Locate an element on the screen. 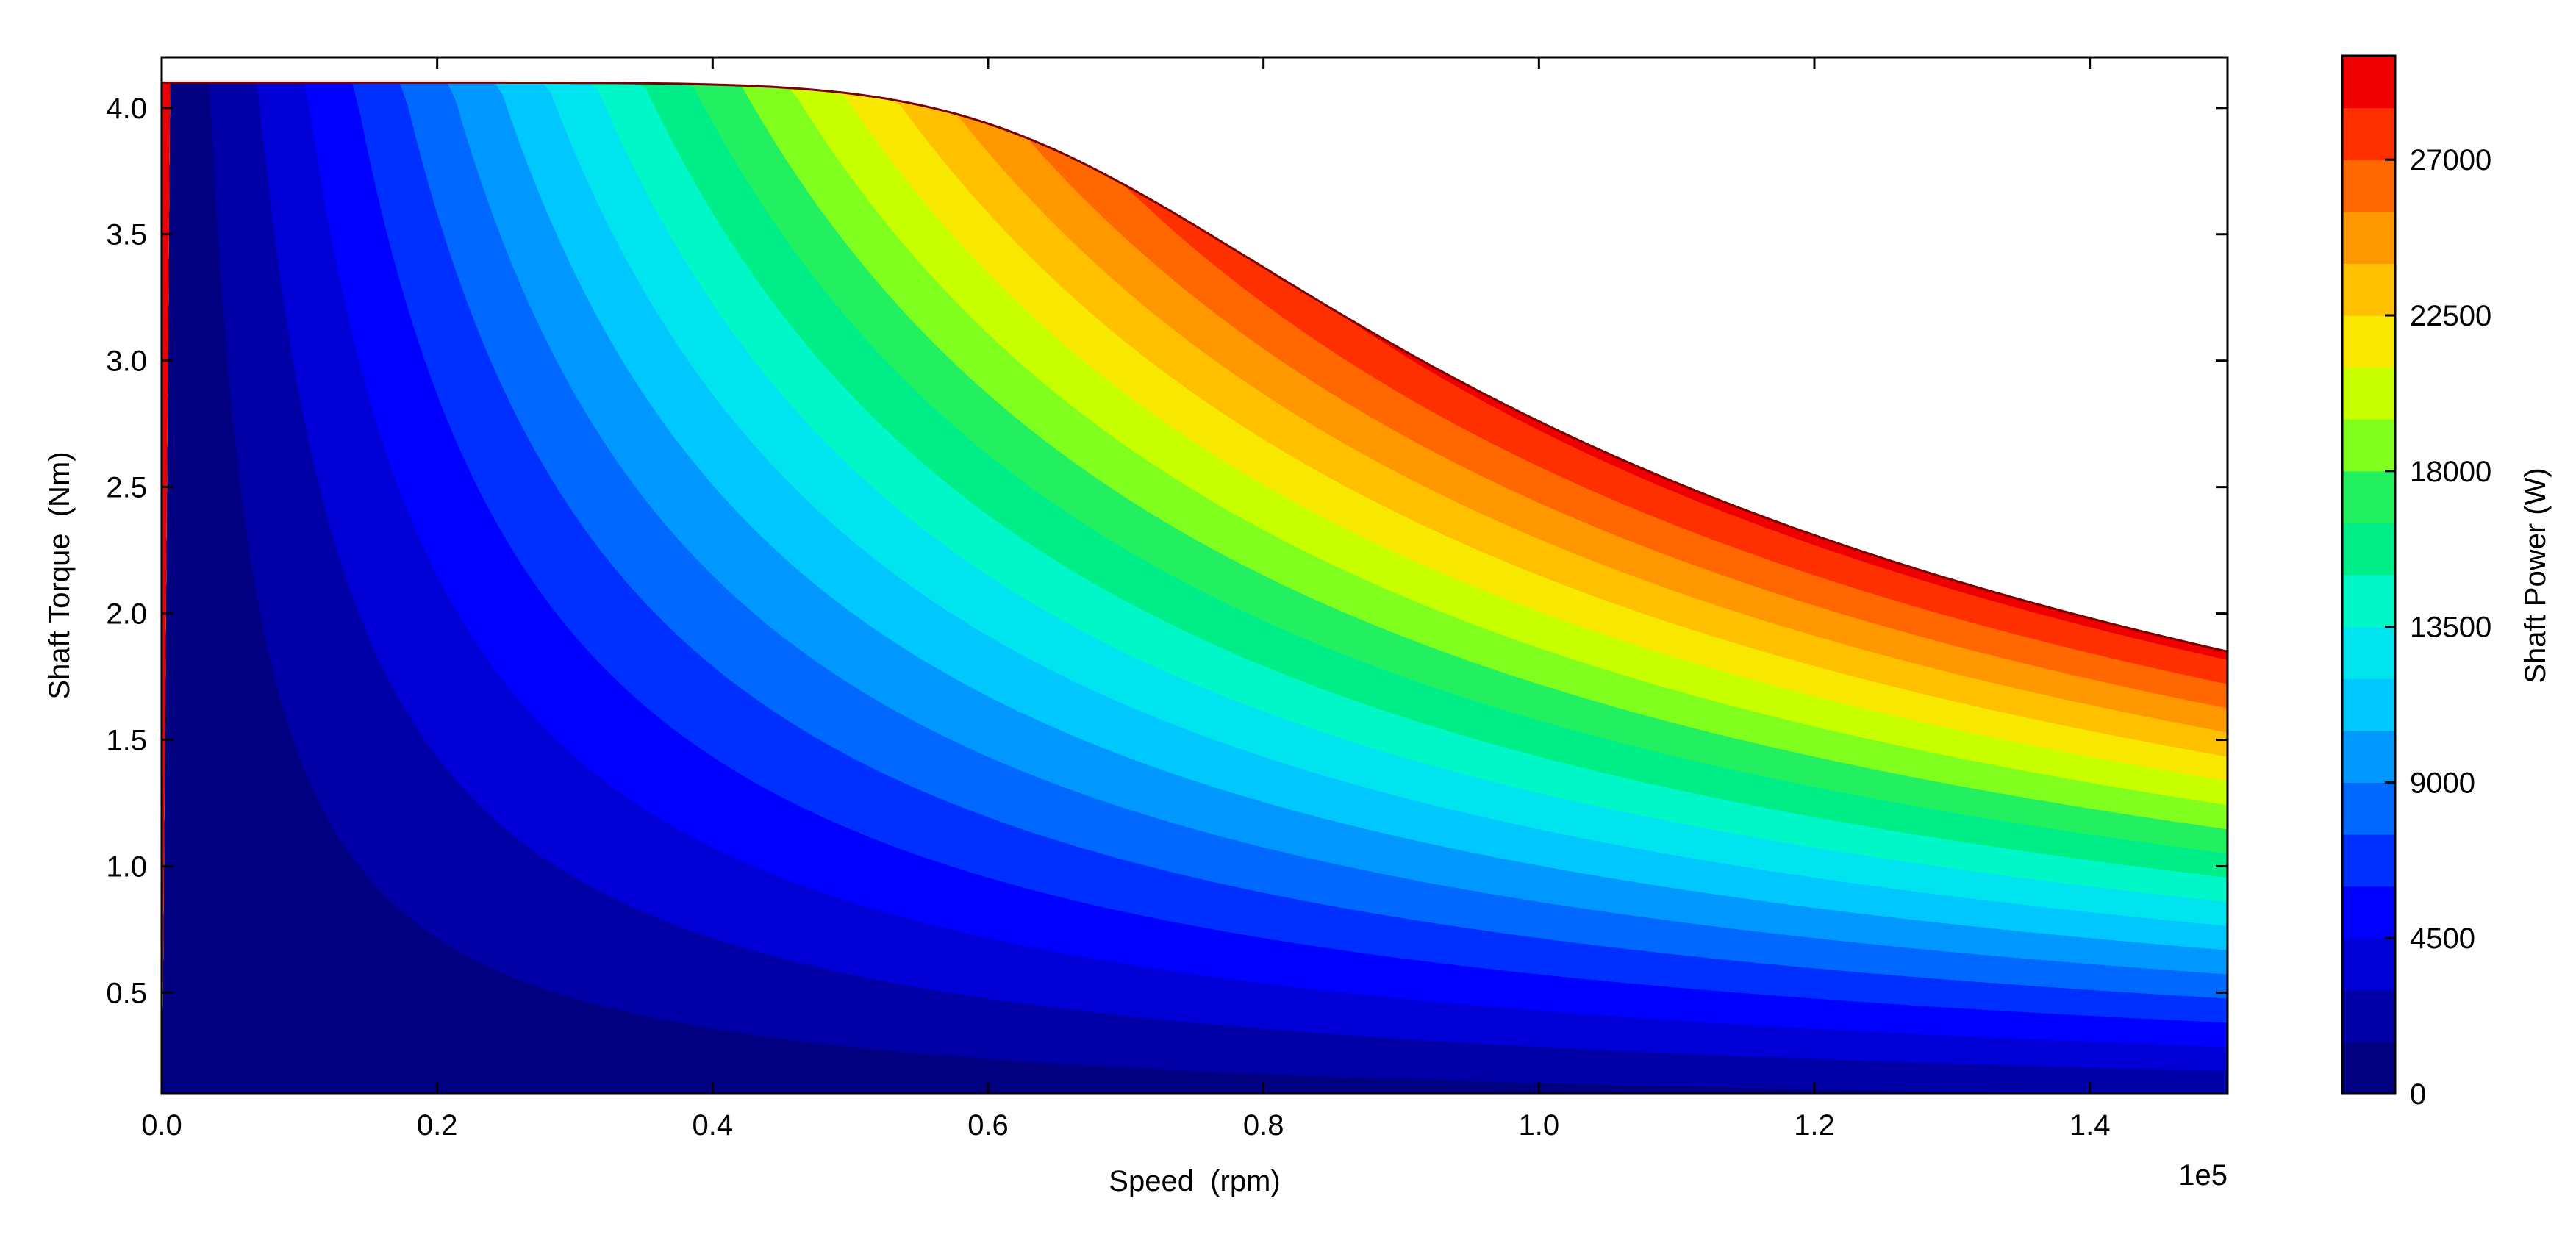 The height and width of the screenshot is (1254, 2576). y-tick-label: 1.0 is located at coordinates (127, 866).